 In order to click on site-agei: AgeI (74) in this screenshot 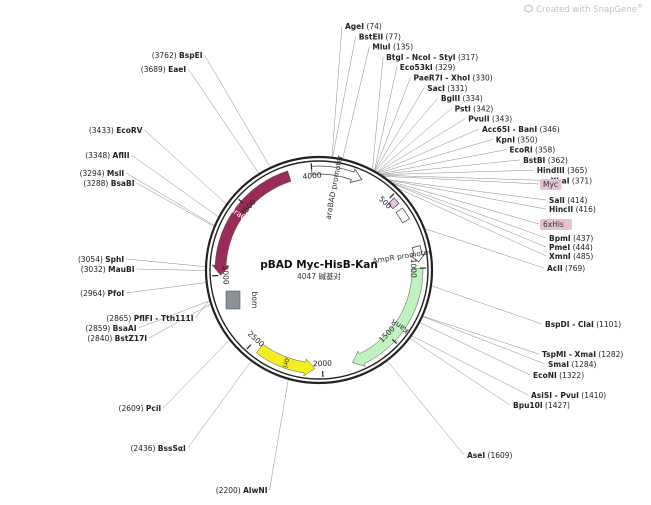, I will do `click(363, 26)`.